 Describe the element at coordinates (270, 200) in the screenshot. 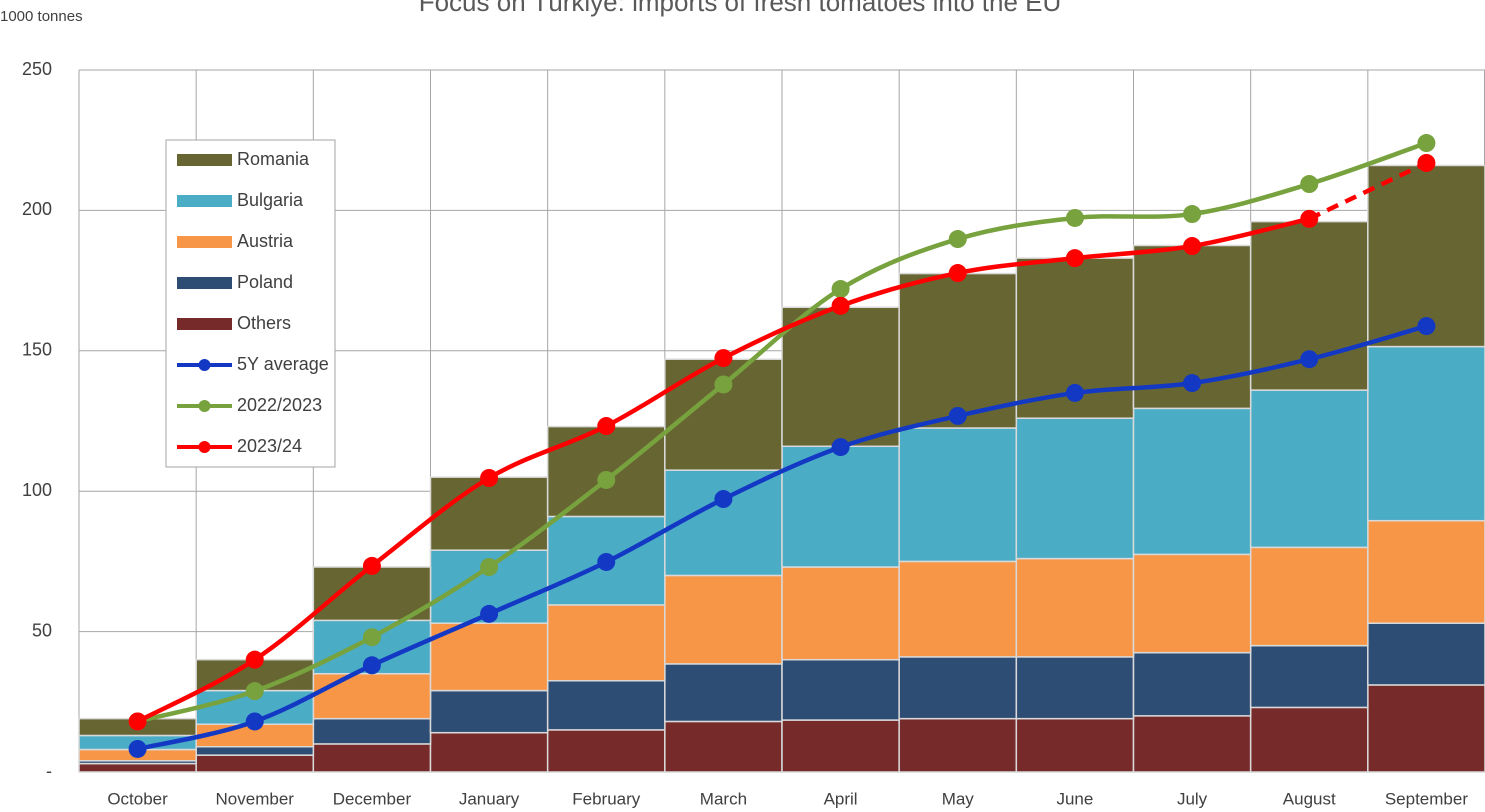

I see `legend-label: Bulgaria` at that location.